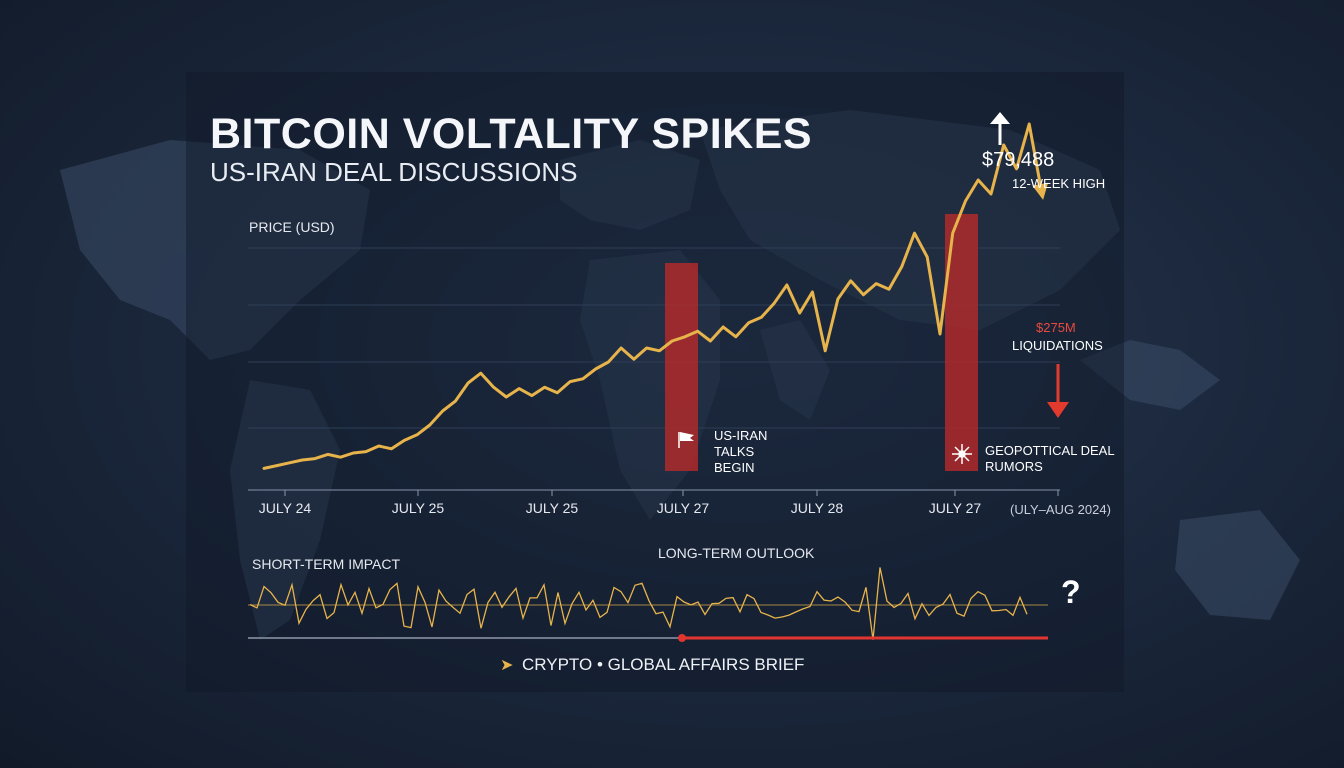  I want to click on high-price-annotation: $79,488, so click(1018, 160).